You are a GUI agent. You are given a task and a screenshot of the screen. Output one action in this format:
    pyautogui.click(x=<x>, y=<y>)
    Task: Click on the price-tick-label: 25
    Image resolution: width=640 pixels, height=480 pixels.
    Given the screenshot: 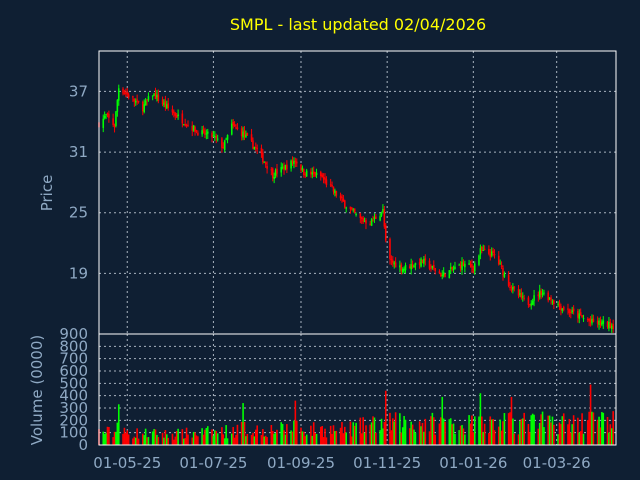 What is the action you would take?
    pyautogui.click(x=78, y=213)
    